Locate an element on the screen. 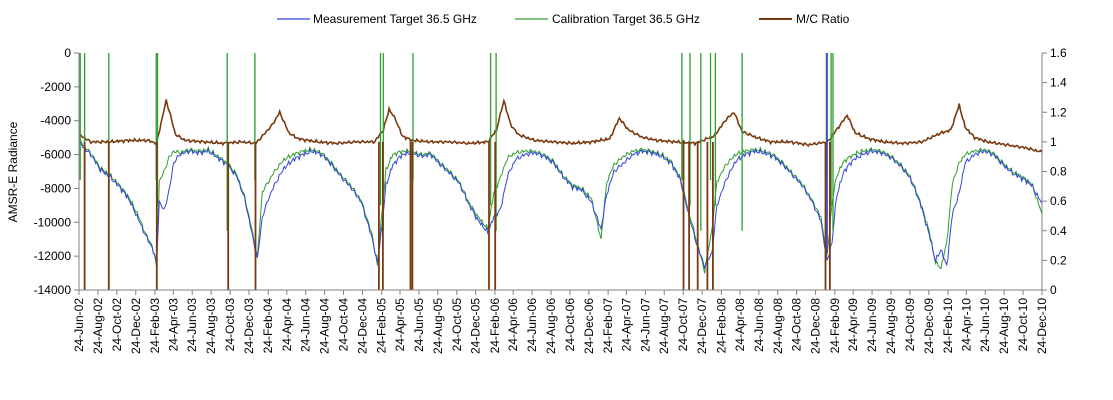 The image size is (1113, 400). y-left-tick-label: -14000 is located at coordinates (53, 290).